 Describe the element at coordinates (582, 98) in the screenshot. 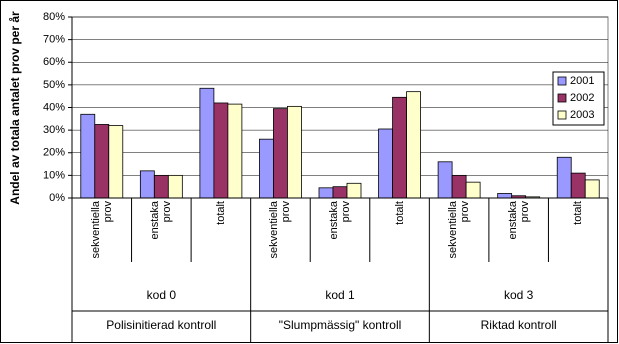

I see `legend-label: 2002` at that location.